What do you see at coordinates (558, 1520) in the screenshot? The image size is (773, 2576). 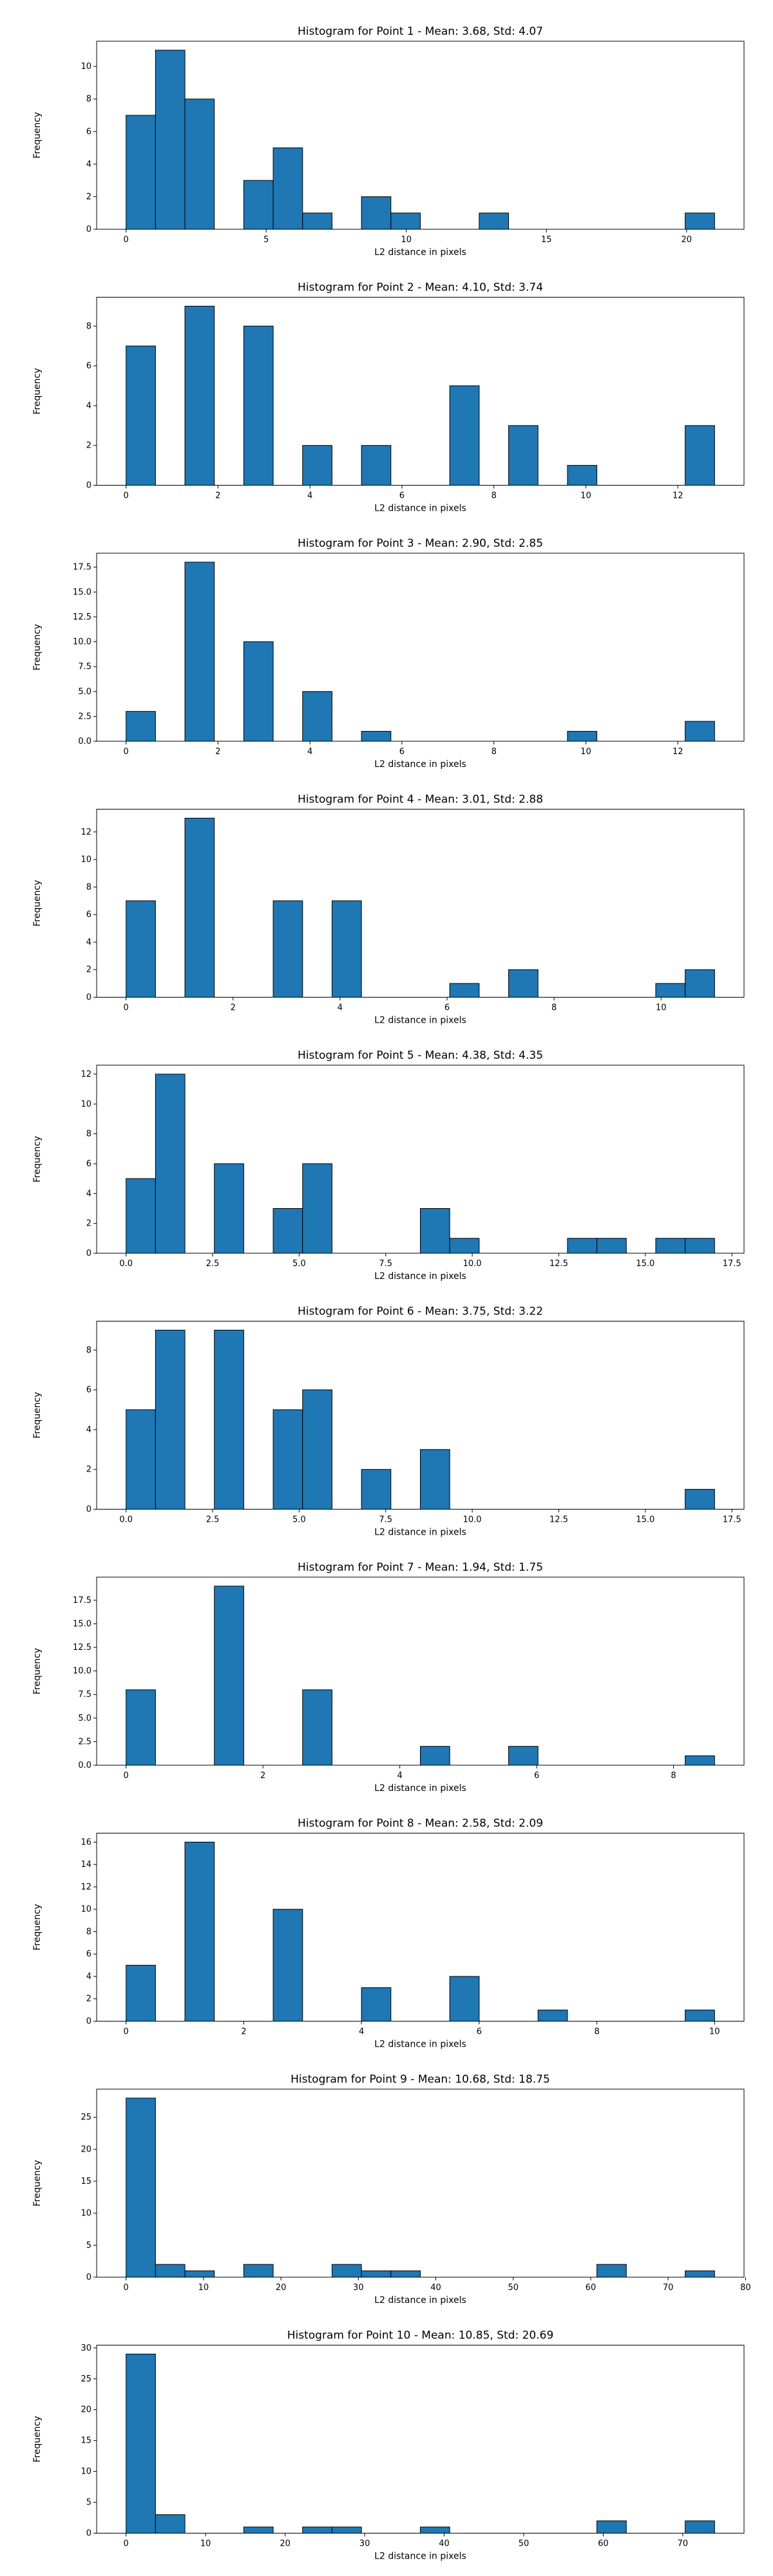 I see `x-tick-label: 12.5` at bounding box center [558, 1520].